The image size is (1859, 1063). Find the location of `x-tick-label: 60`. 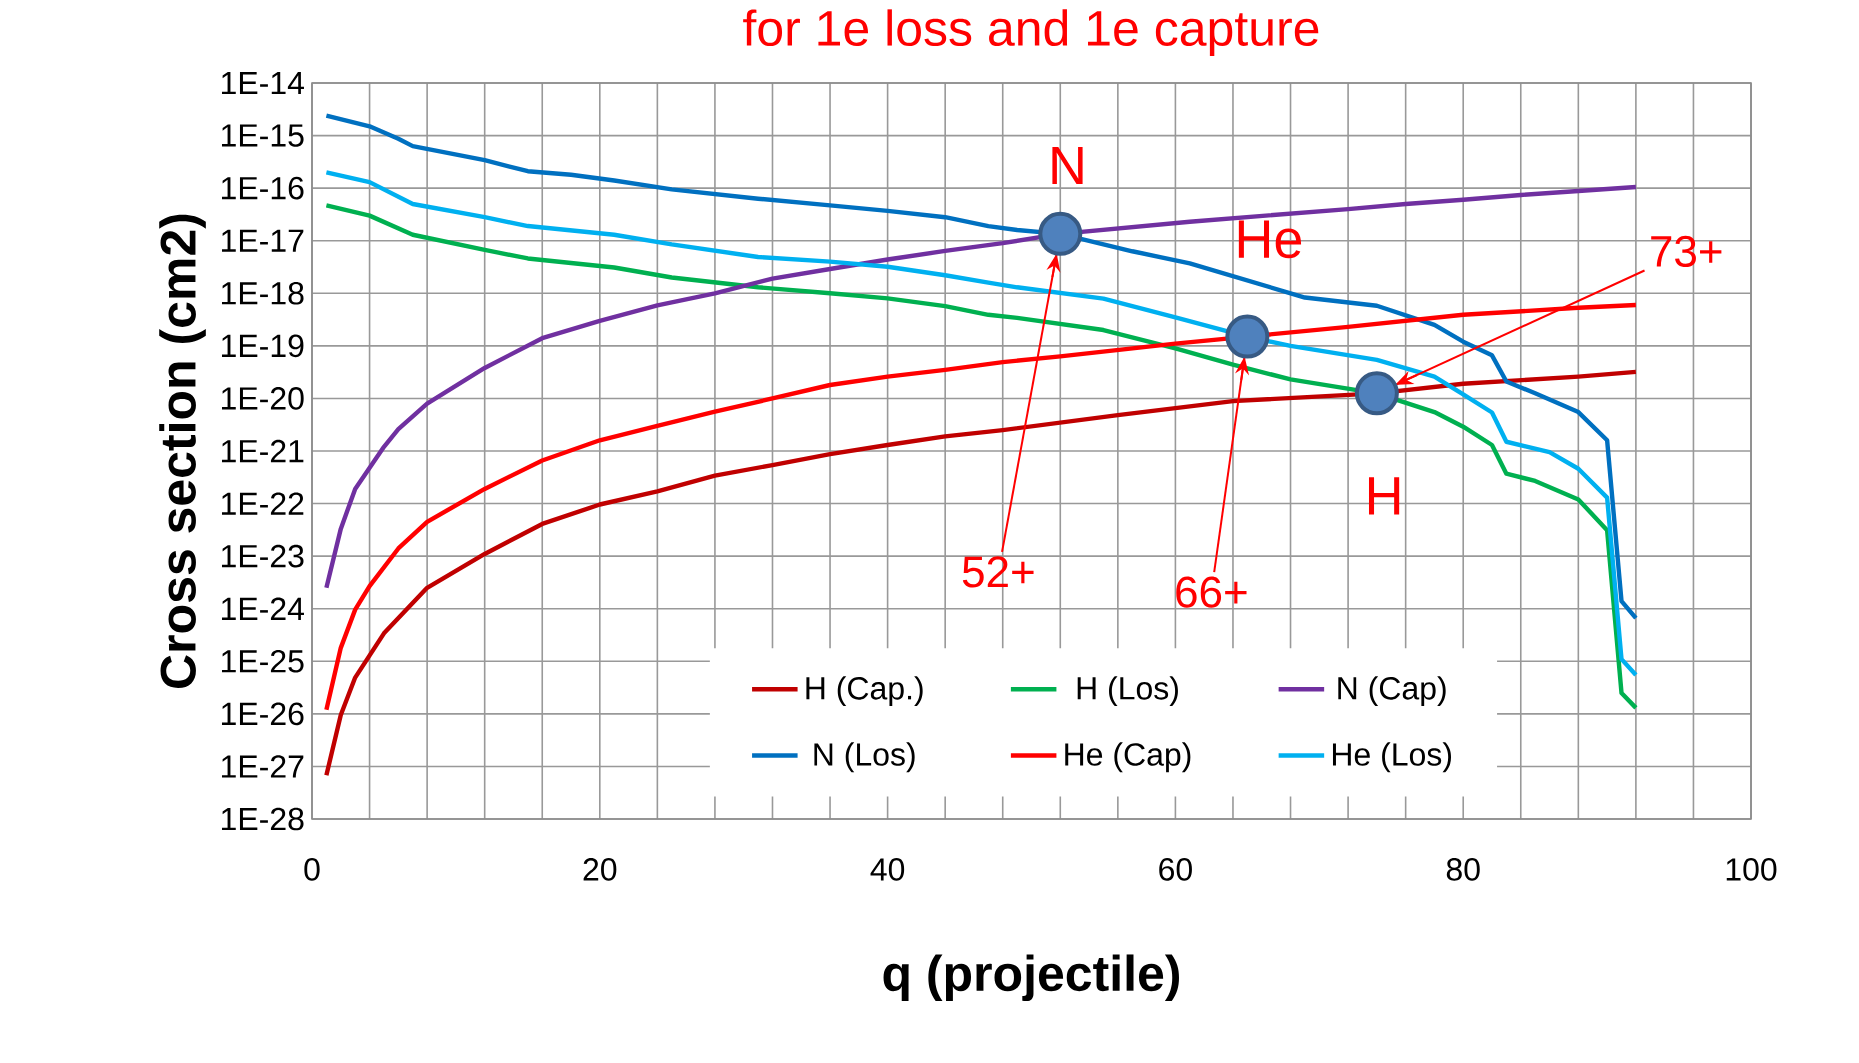

x-tick-label: 60 is located at coordinates (1175, 869).